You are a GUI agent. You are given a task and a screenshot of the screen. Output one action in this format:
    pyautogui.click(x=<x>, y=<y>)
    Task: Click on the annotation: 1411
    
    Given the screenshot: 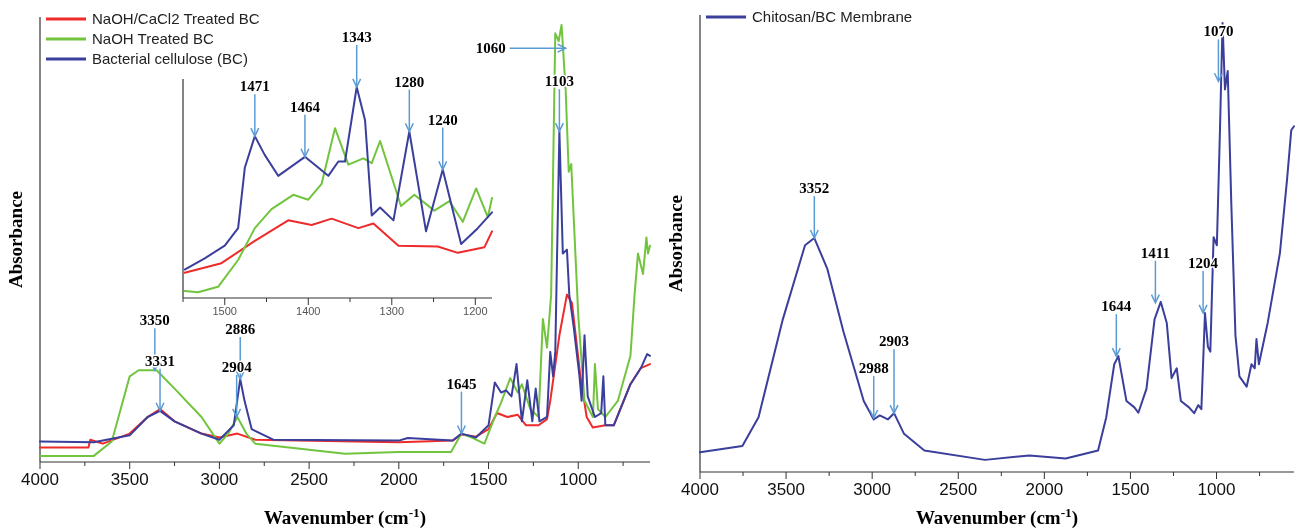 What is the action you would take?
    pyautogui.click(x=1155, y=252)
    